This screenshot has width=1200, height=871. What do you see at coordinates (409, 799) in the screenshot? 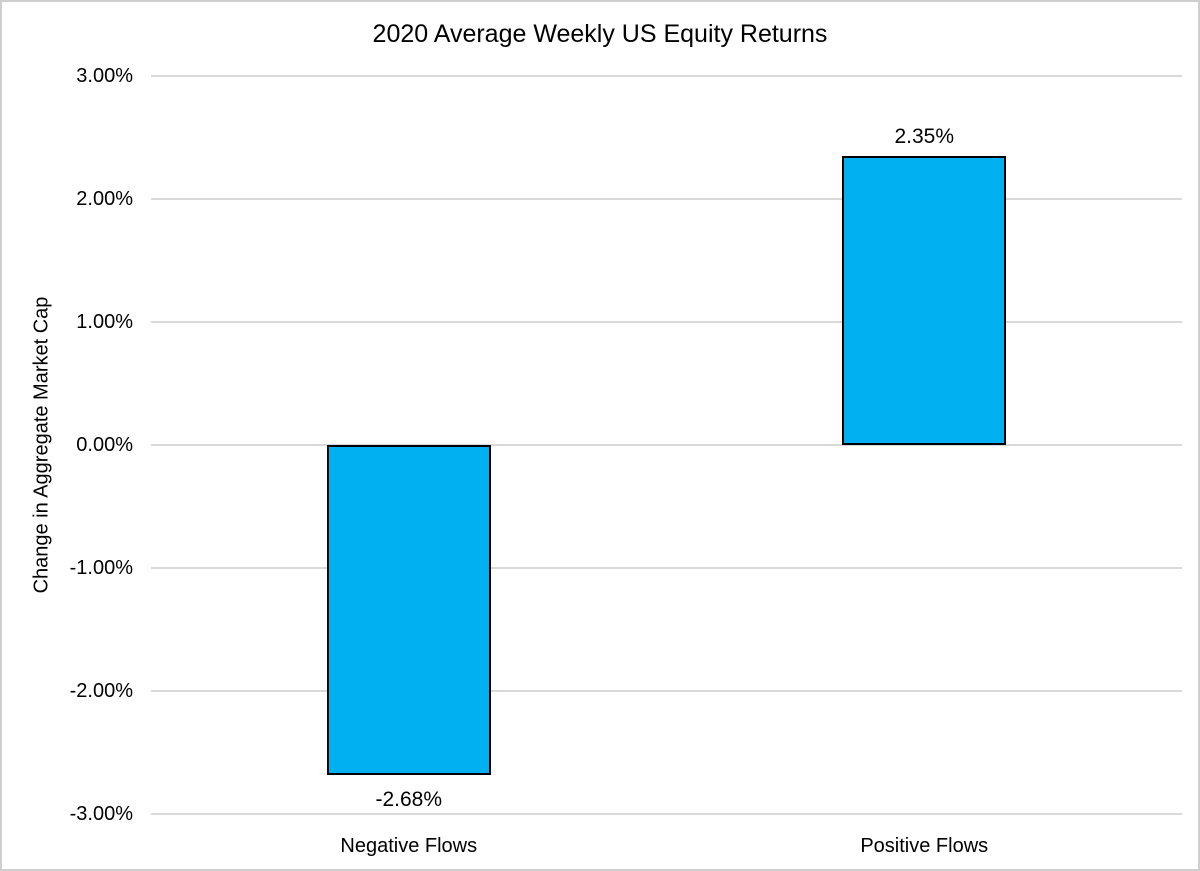
I see `data-label-negative-flows: -2.68%` at bounding box center [409, 799].